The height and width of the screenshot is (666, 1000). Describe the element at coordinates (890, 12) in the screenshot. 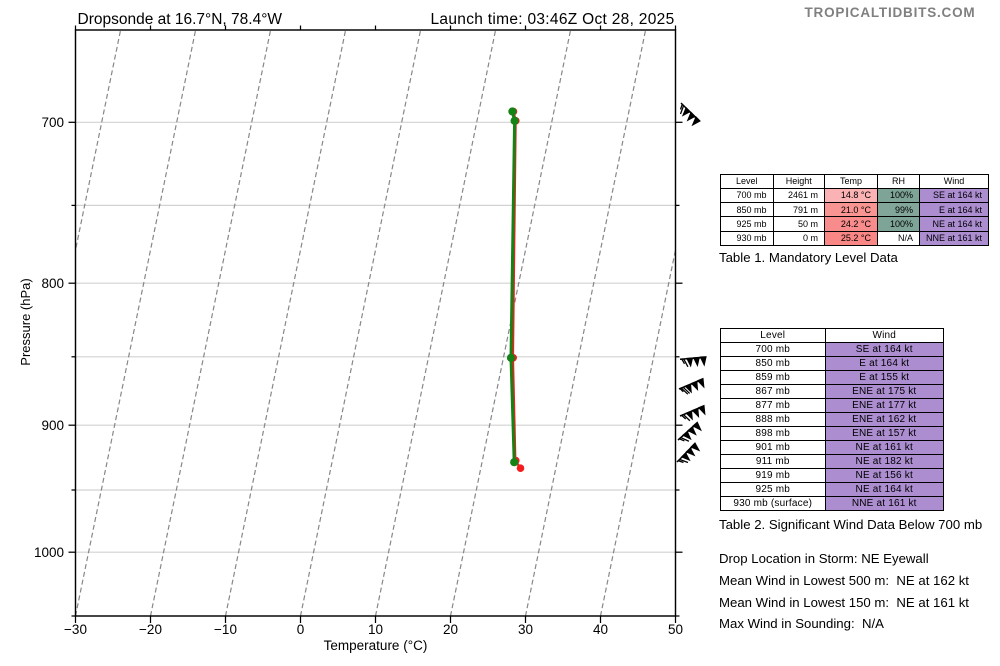

I see `svg-text: TROPICALTIDBITS.COM` at that location.